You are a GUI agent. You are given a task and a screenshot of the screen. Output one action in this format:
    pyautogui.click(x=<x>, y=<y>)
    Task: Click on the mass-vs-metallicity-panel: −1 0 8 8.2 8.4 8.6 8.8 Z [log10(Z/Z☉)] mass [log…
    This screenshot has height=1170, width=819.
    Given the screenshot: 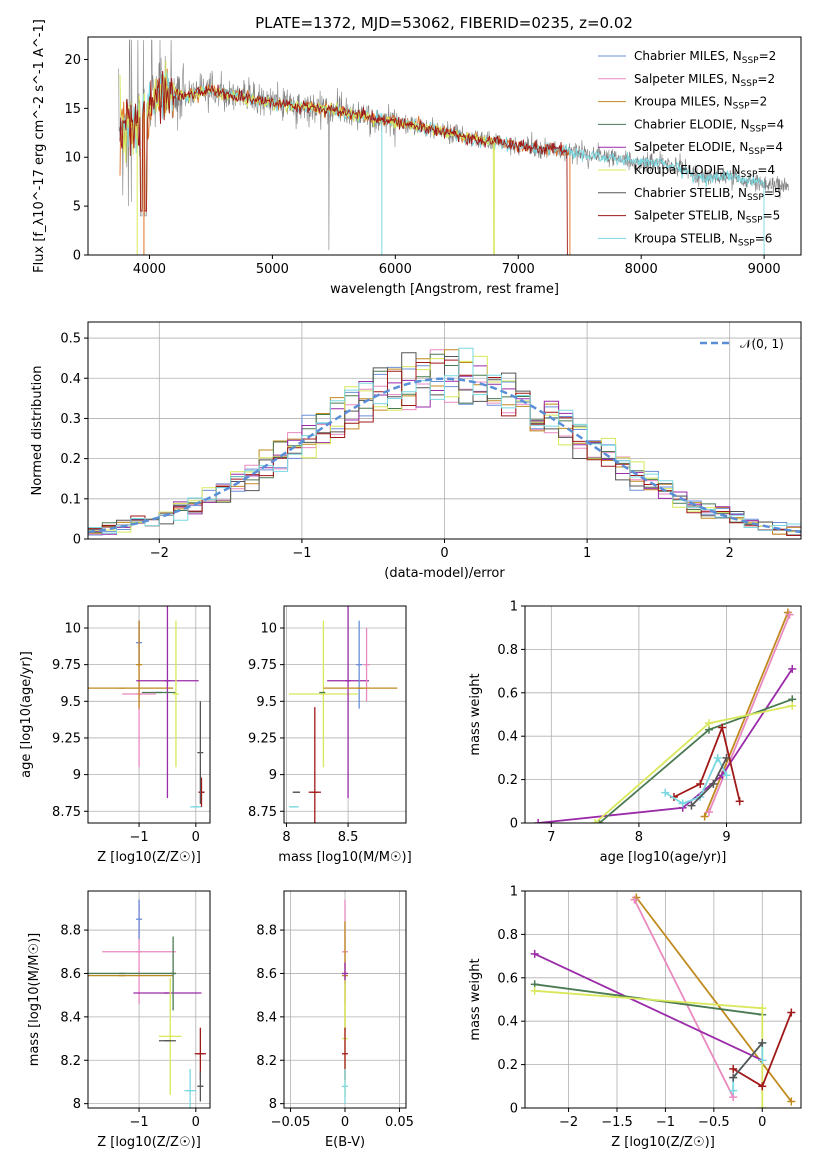 What is the action you would take?
    pyautogui.click(x=119, y=1020)
    